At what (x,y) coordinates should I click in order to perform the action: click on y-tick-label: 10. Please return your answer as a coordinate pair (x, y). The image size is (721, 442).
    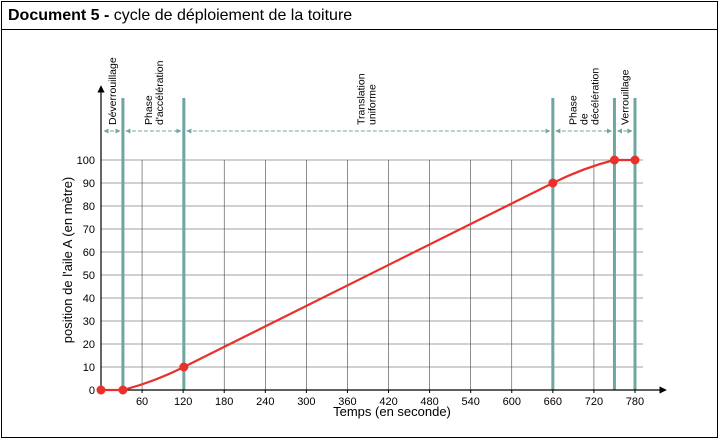
    Looking at the image, I should click on (89, 368).